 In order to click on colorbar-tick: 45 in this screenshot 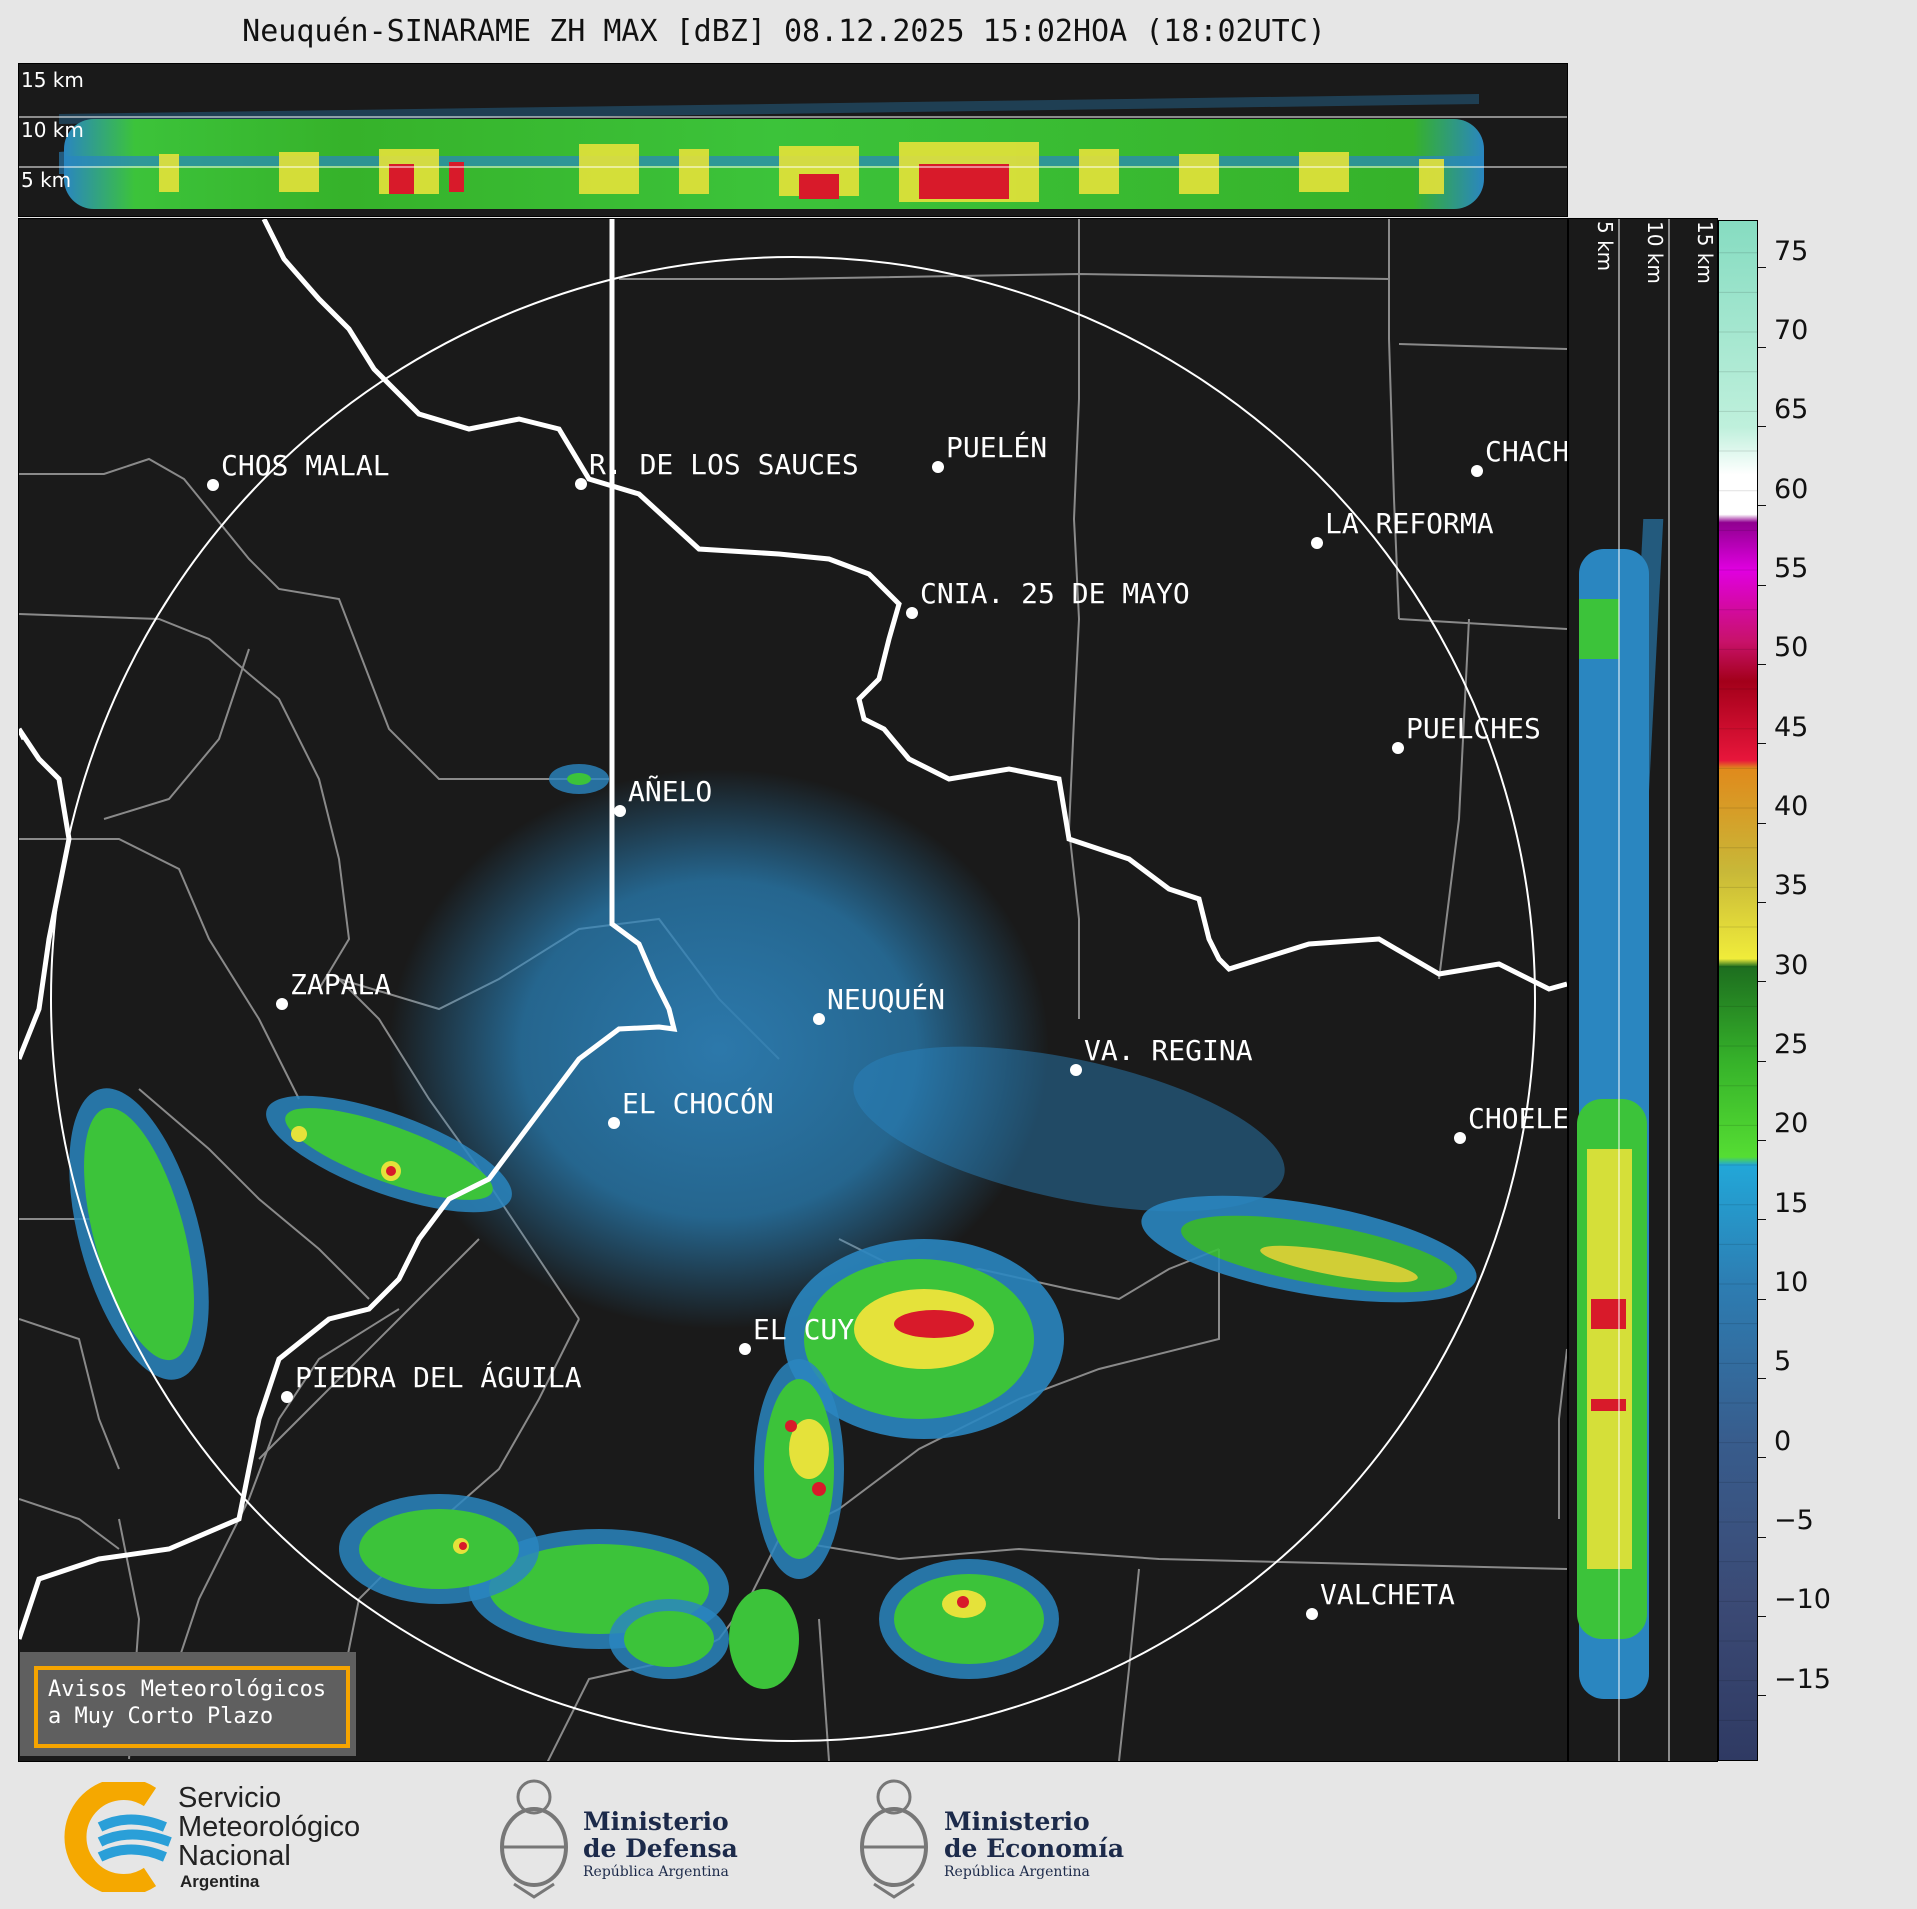, I will do `click(1783, 735)`.